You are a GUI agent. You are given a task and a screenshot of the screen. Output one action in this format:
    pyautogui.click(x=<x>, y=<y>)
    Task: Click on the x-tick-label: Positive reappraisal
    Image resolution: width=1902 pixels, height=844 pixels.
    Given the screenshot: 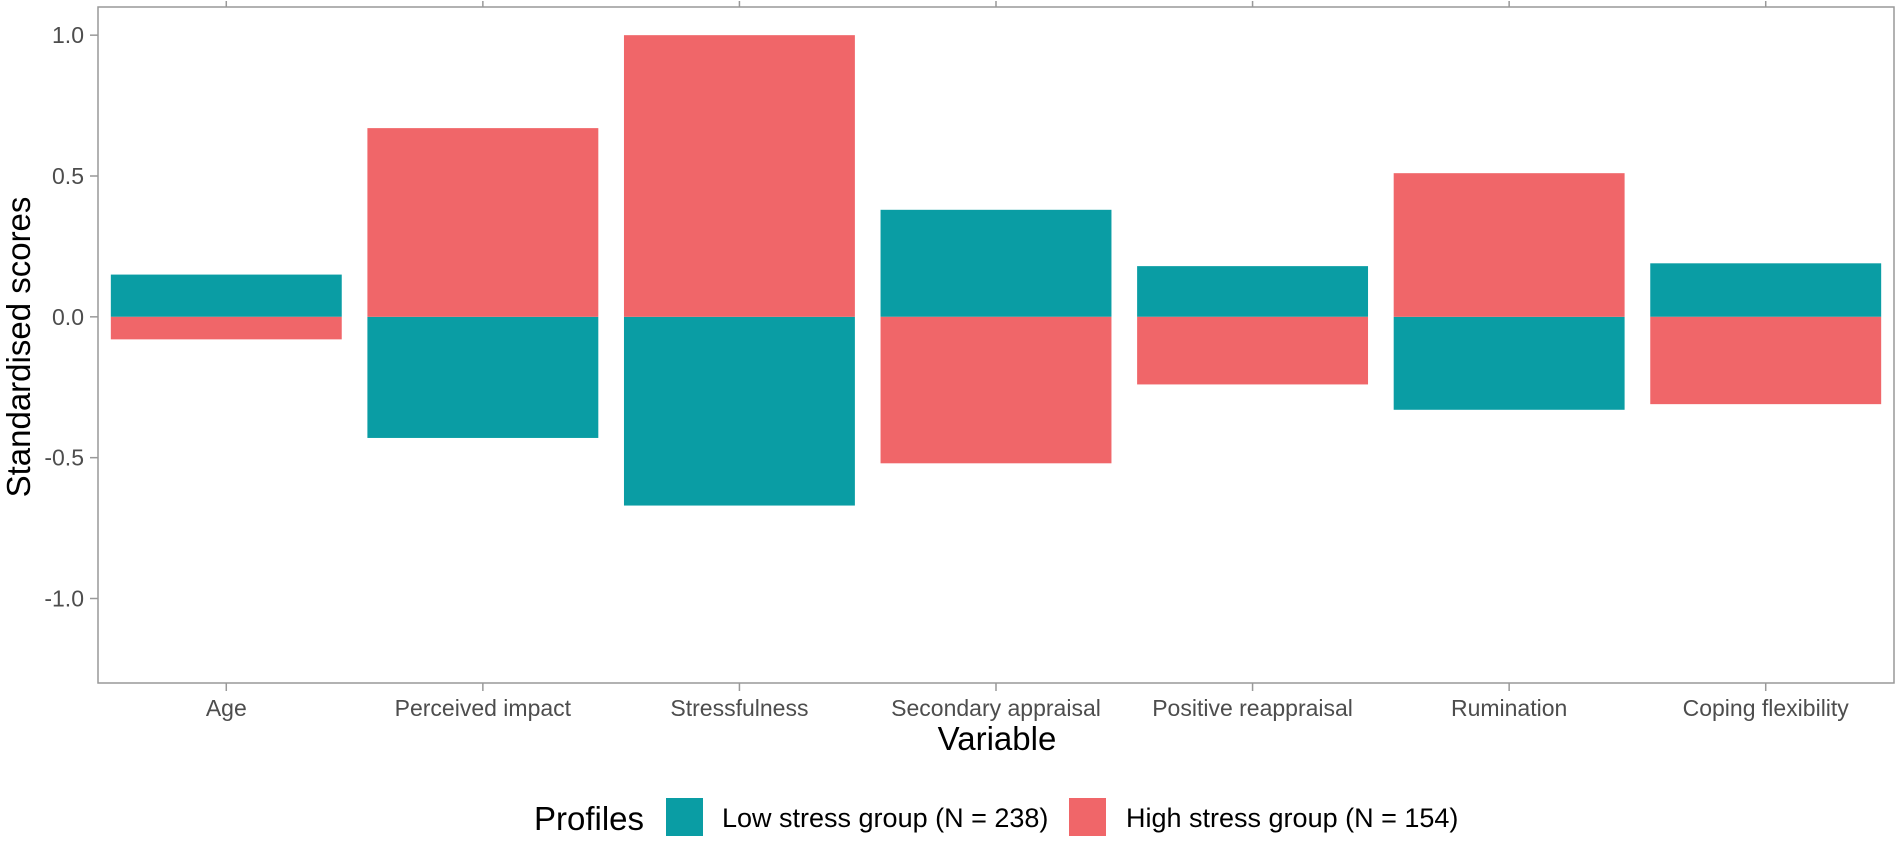 What is the action you would take?
    pyautogui.click(x=1252, y=708)
    